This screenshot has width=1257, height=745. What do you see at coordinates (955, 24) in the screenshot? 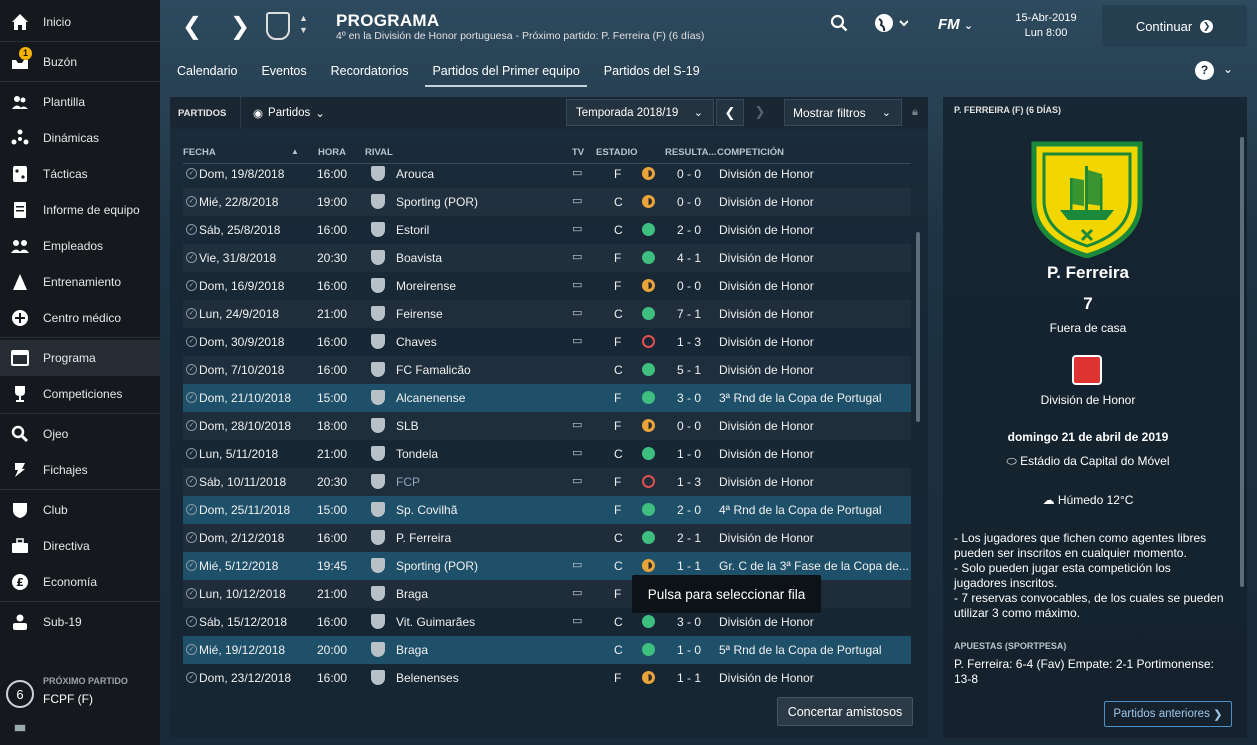
I see `fm-menu-button: FM ⌄` at bounding box center [955, 24].